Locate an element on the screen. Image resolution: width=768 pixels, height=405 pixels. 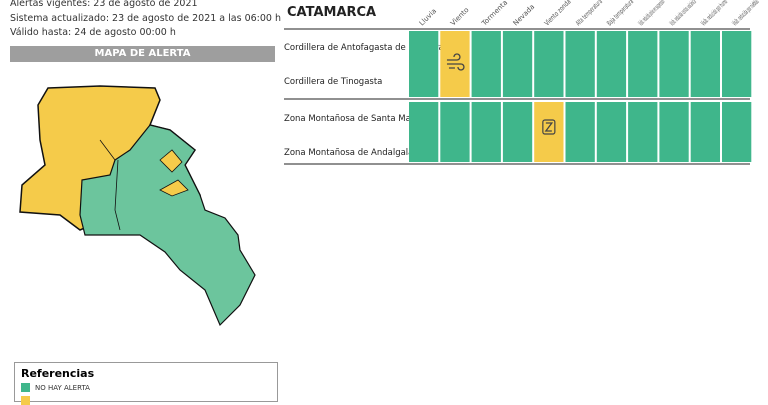
province-title: CATAMARCA is located at coordinates (331, 12).